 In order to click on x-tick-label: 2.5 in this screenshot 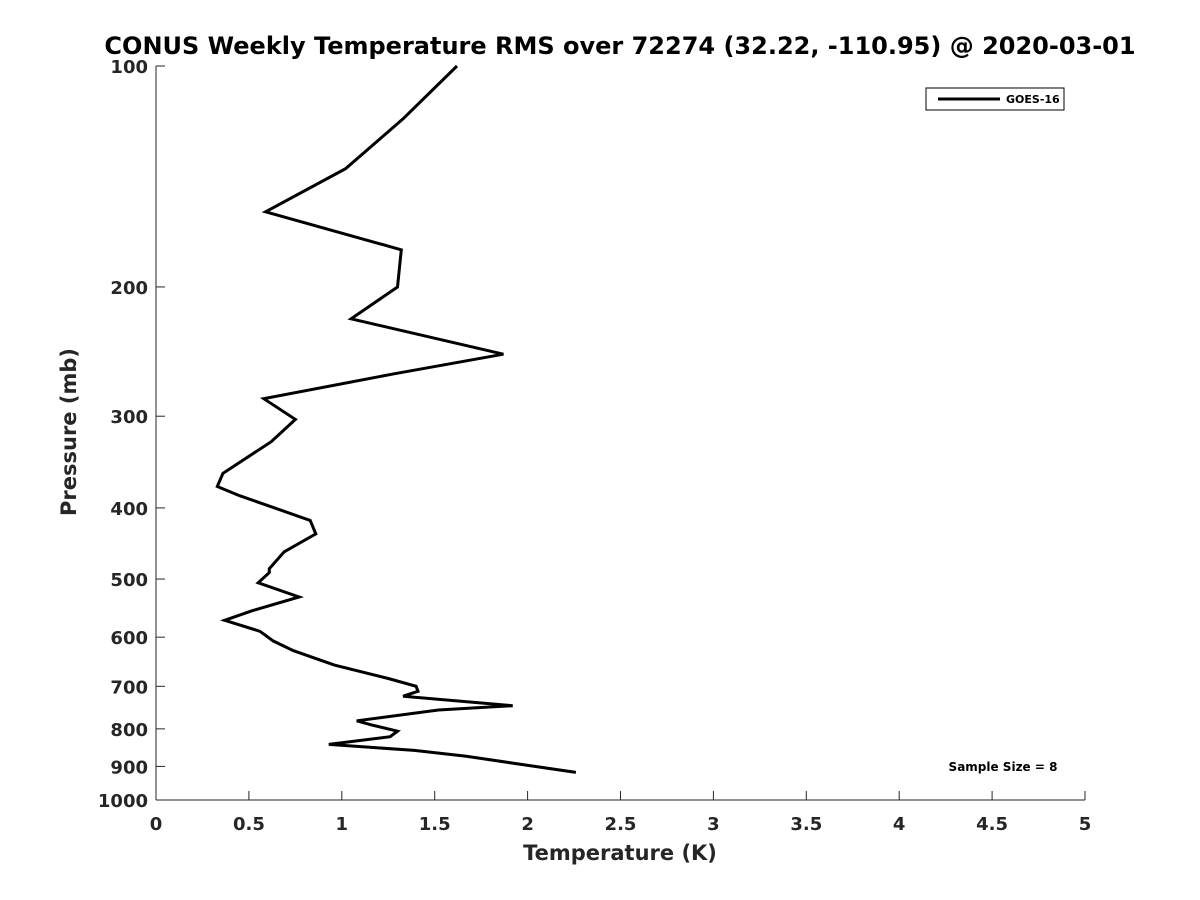, I will do `click(621, 824)`.